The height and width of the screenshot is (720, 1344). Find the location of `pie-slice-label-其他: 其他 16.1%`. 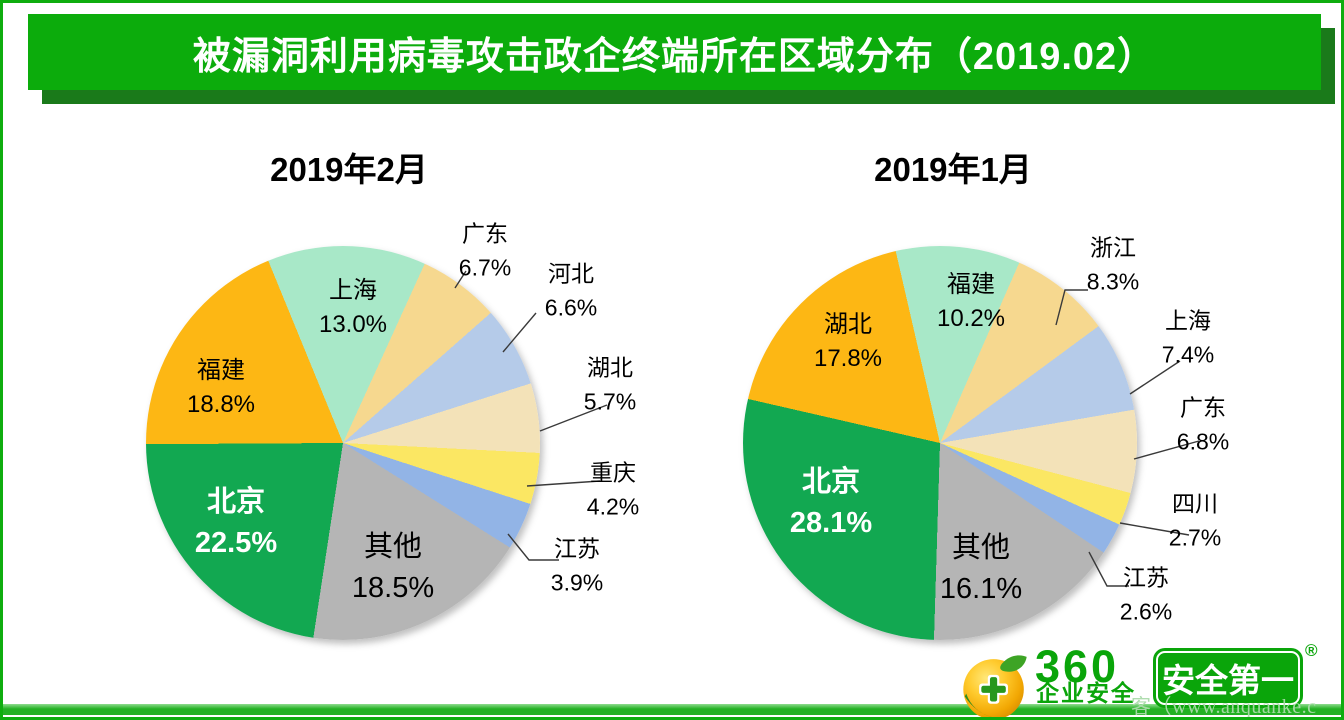

pie-slice-label-其他: 其他 16.1% is located at coordinates (981, 568).